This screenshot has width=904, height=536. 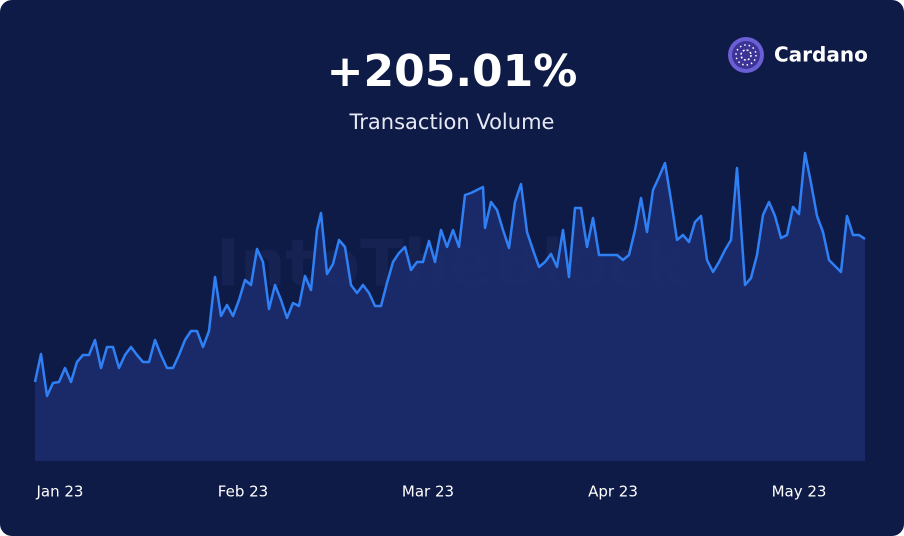 I want to click on x-tick-label: May 23, so click(x=799, y=492).